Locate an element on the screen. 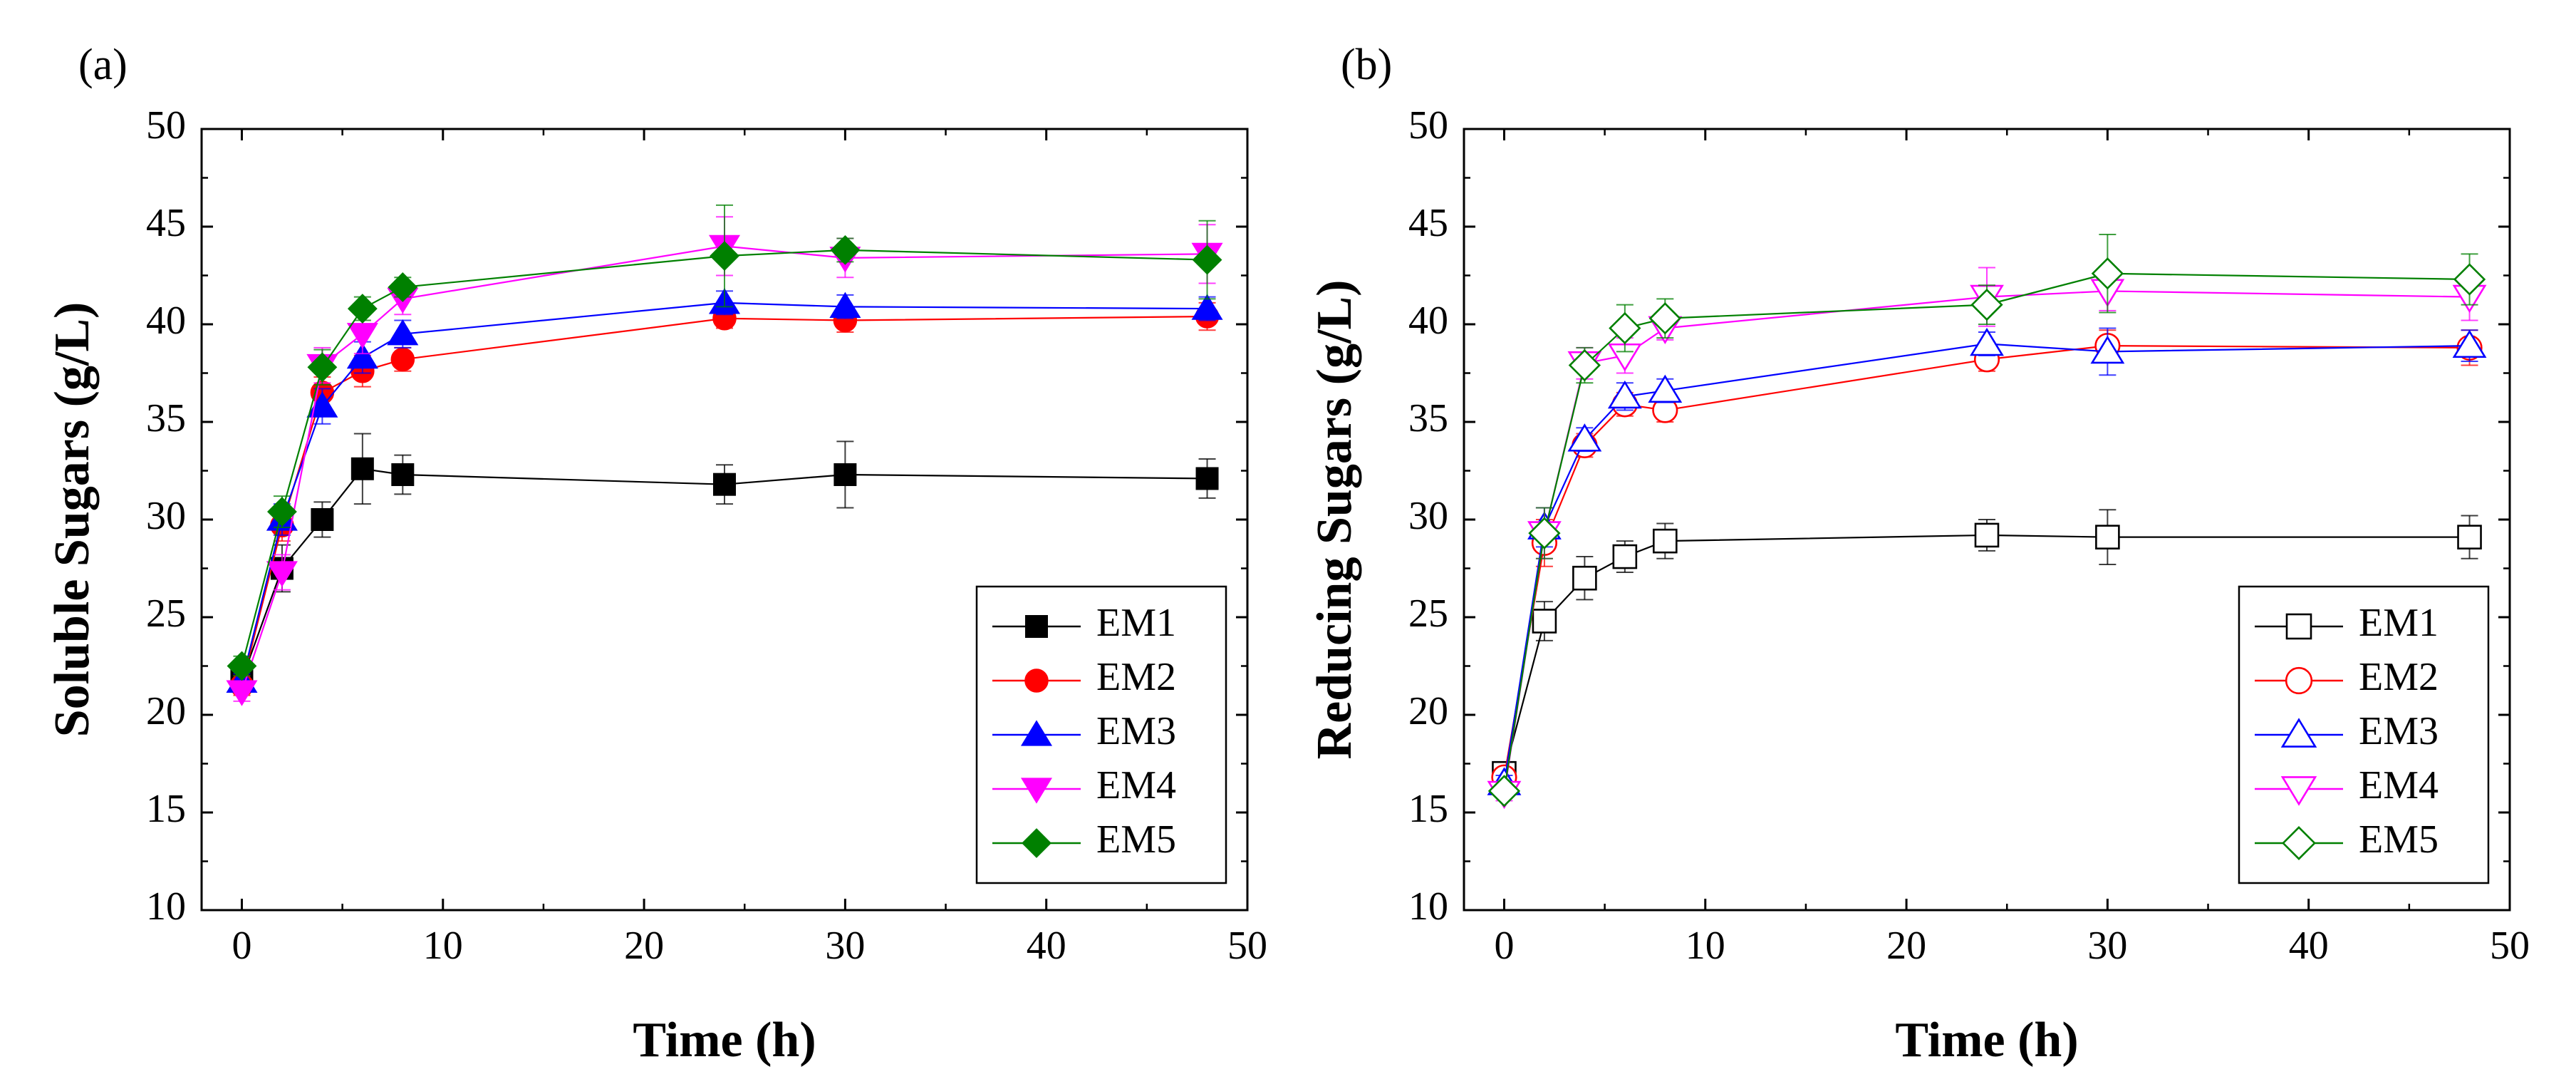  y-tick-label: 35 is located at coordinates (166, 418).